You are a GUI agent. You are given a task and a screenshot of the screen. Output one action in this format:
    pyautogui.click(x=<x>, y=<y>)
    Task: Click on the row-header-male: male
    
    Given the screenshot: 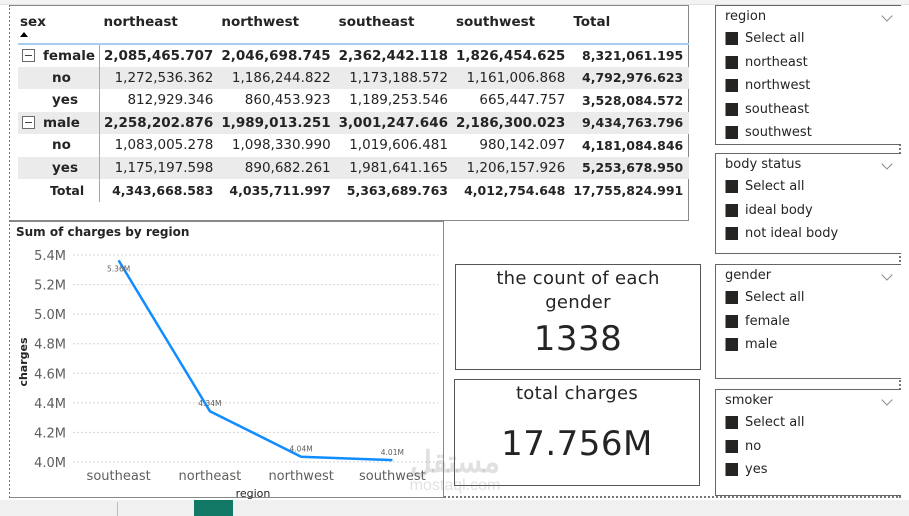 What is the action you would take?
    pyautogui.click(x=59, y=122)
    